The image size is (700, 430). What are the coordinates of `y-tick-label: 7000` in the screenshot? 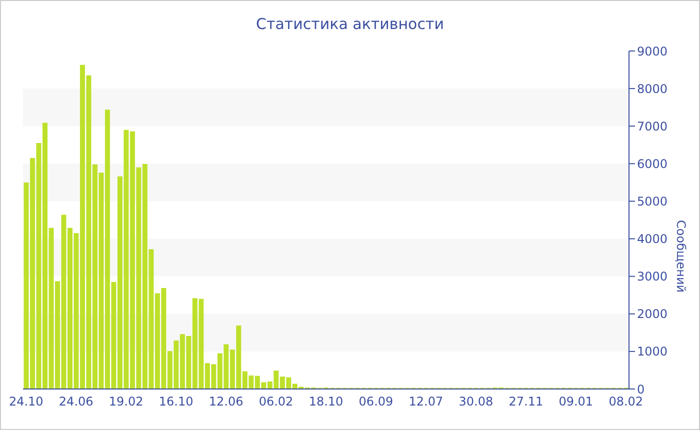 It's located at (652, 126).